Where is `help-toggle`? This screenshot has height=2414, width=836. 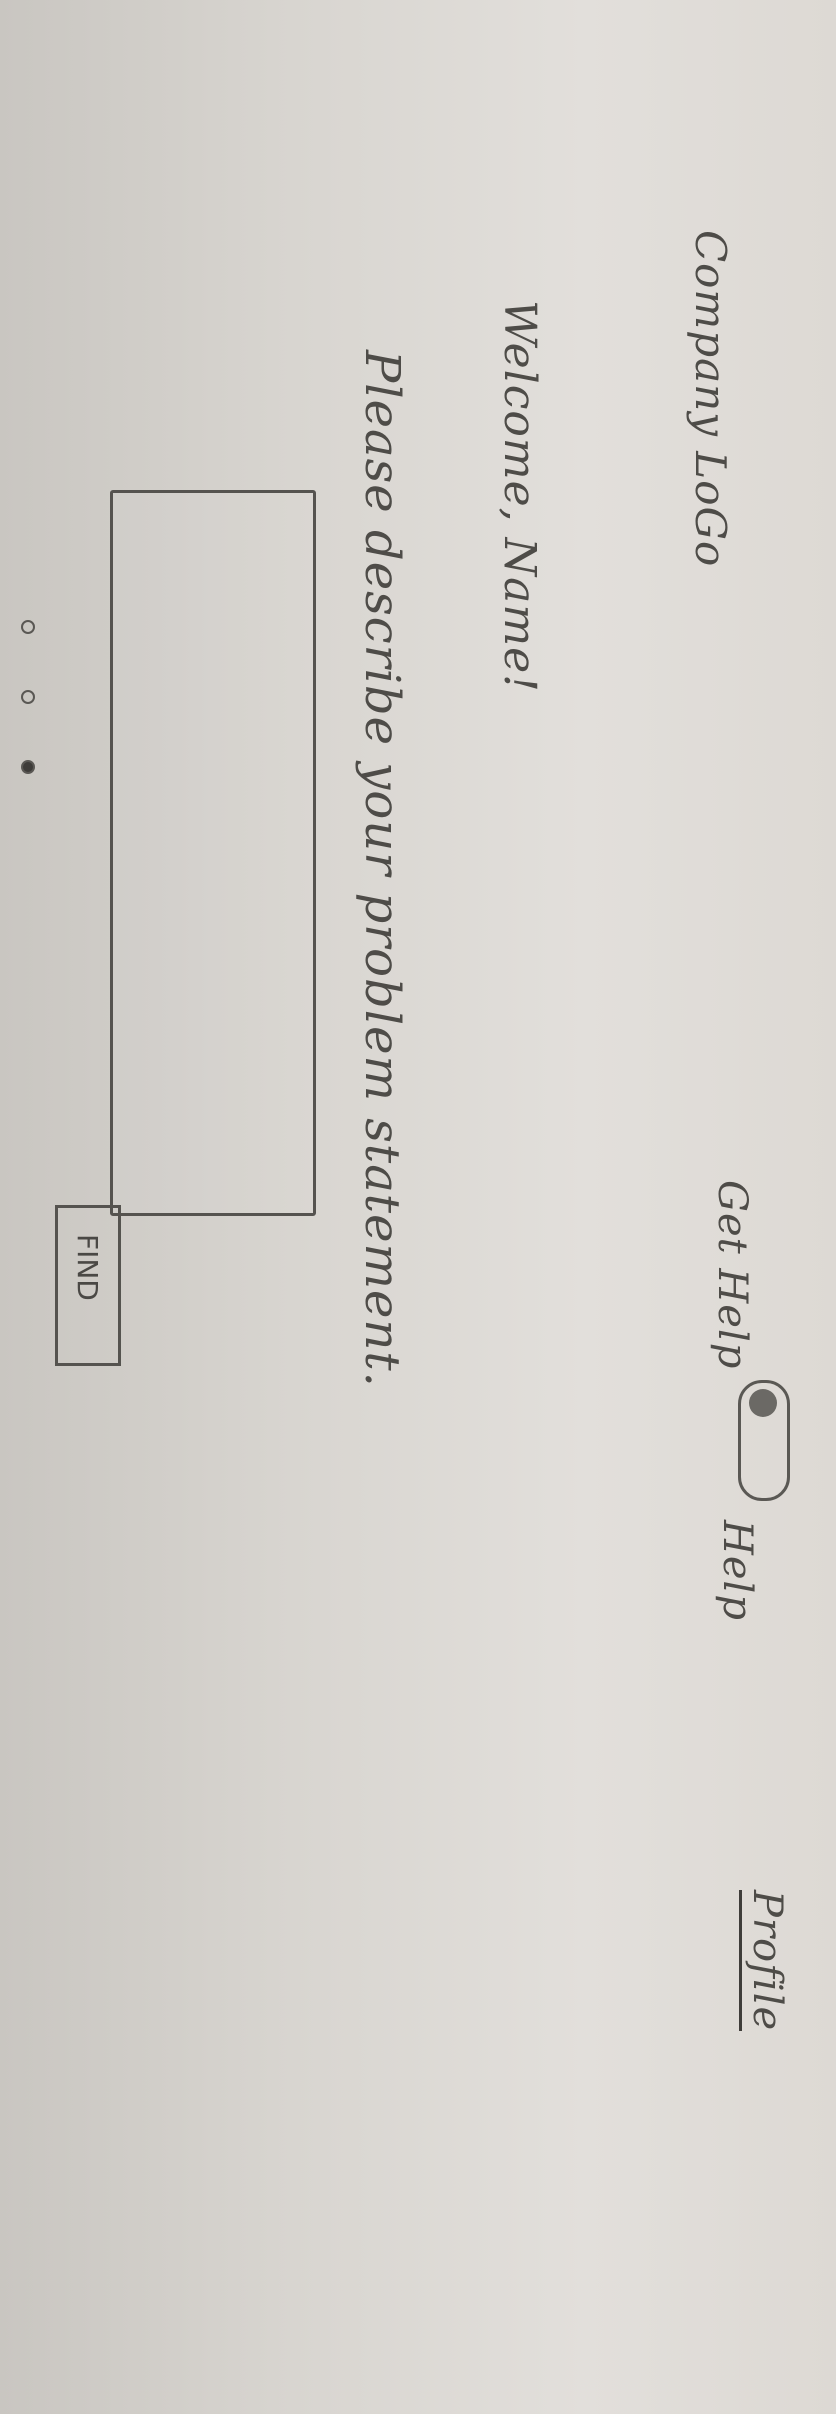
help-toggle is located at coordinates (764, 1440).